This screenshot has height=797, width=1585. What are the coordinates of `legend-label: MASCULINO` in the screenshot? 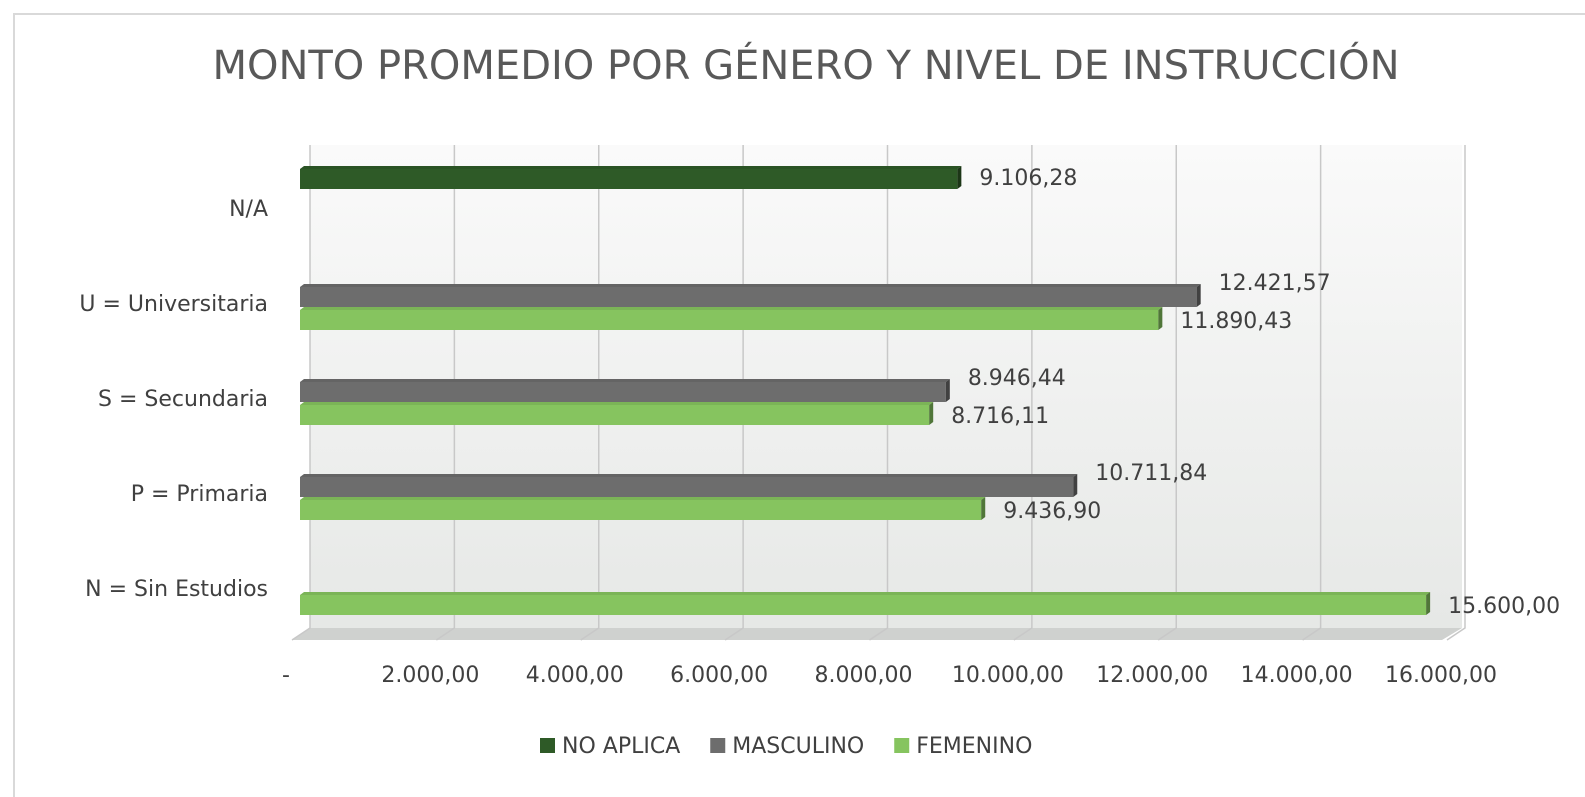 It's located at (798, 746).